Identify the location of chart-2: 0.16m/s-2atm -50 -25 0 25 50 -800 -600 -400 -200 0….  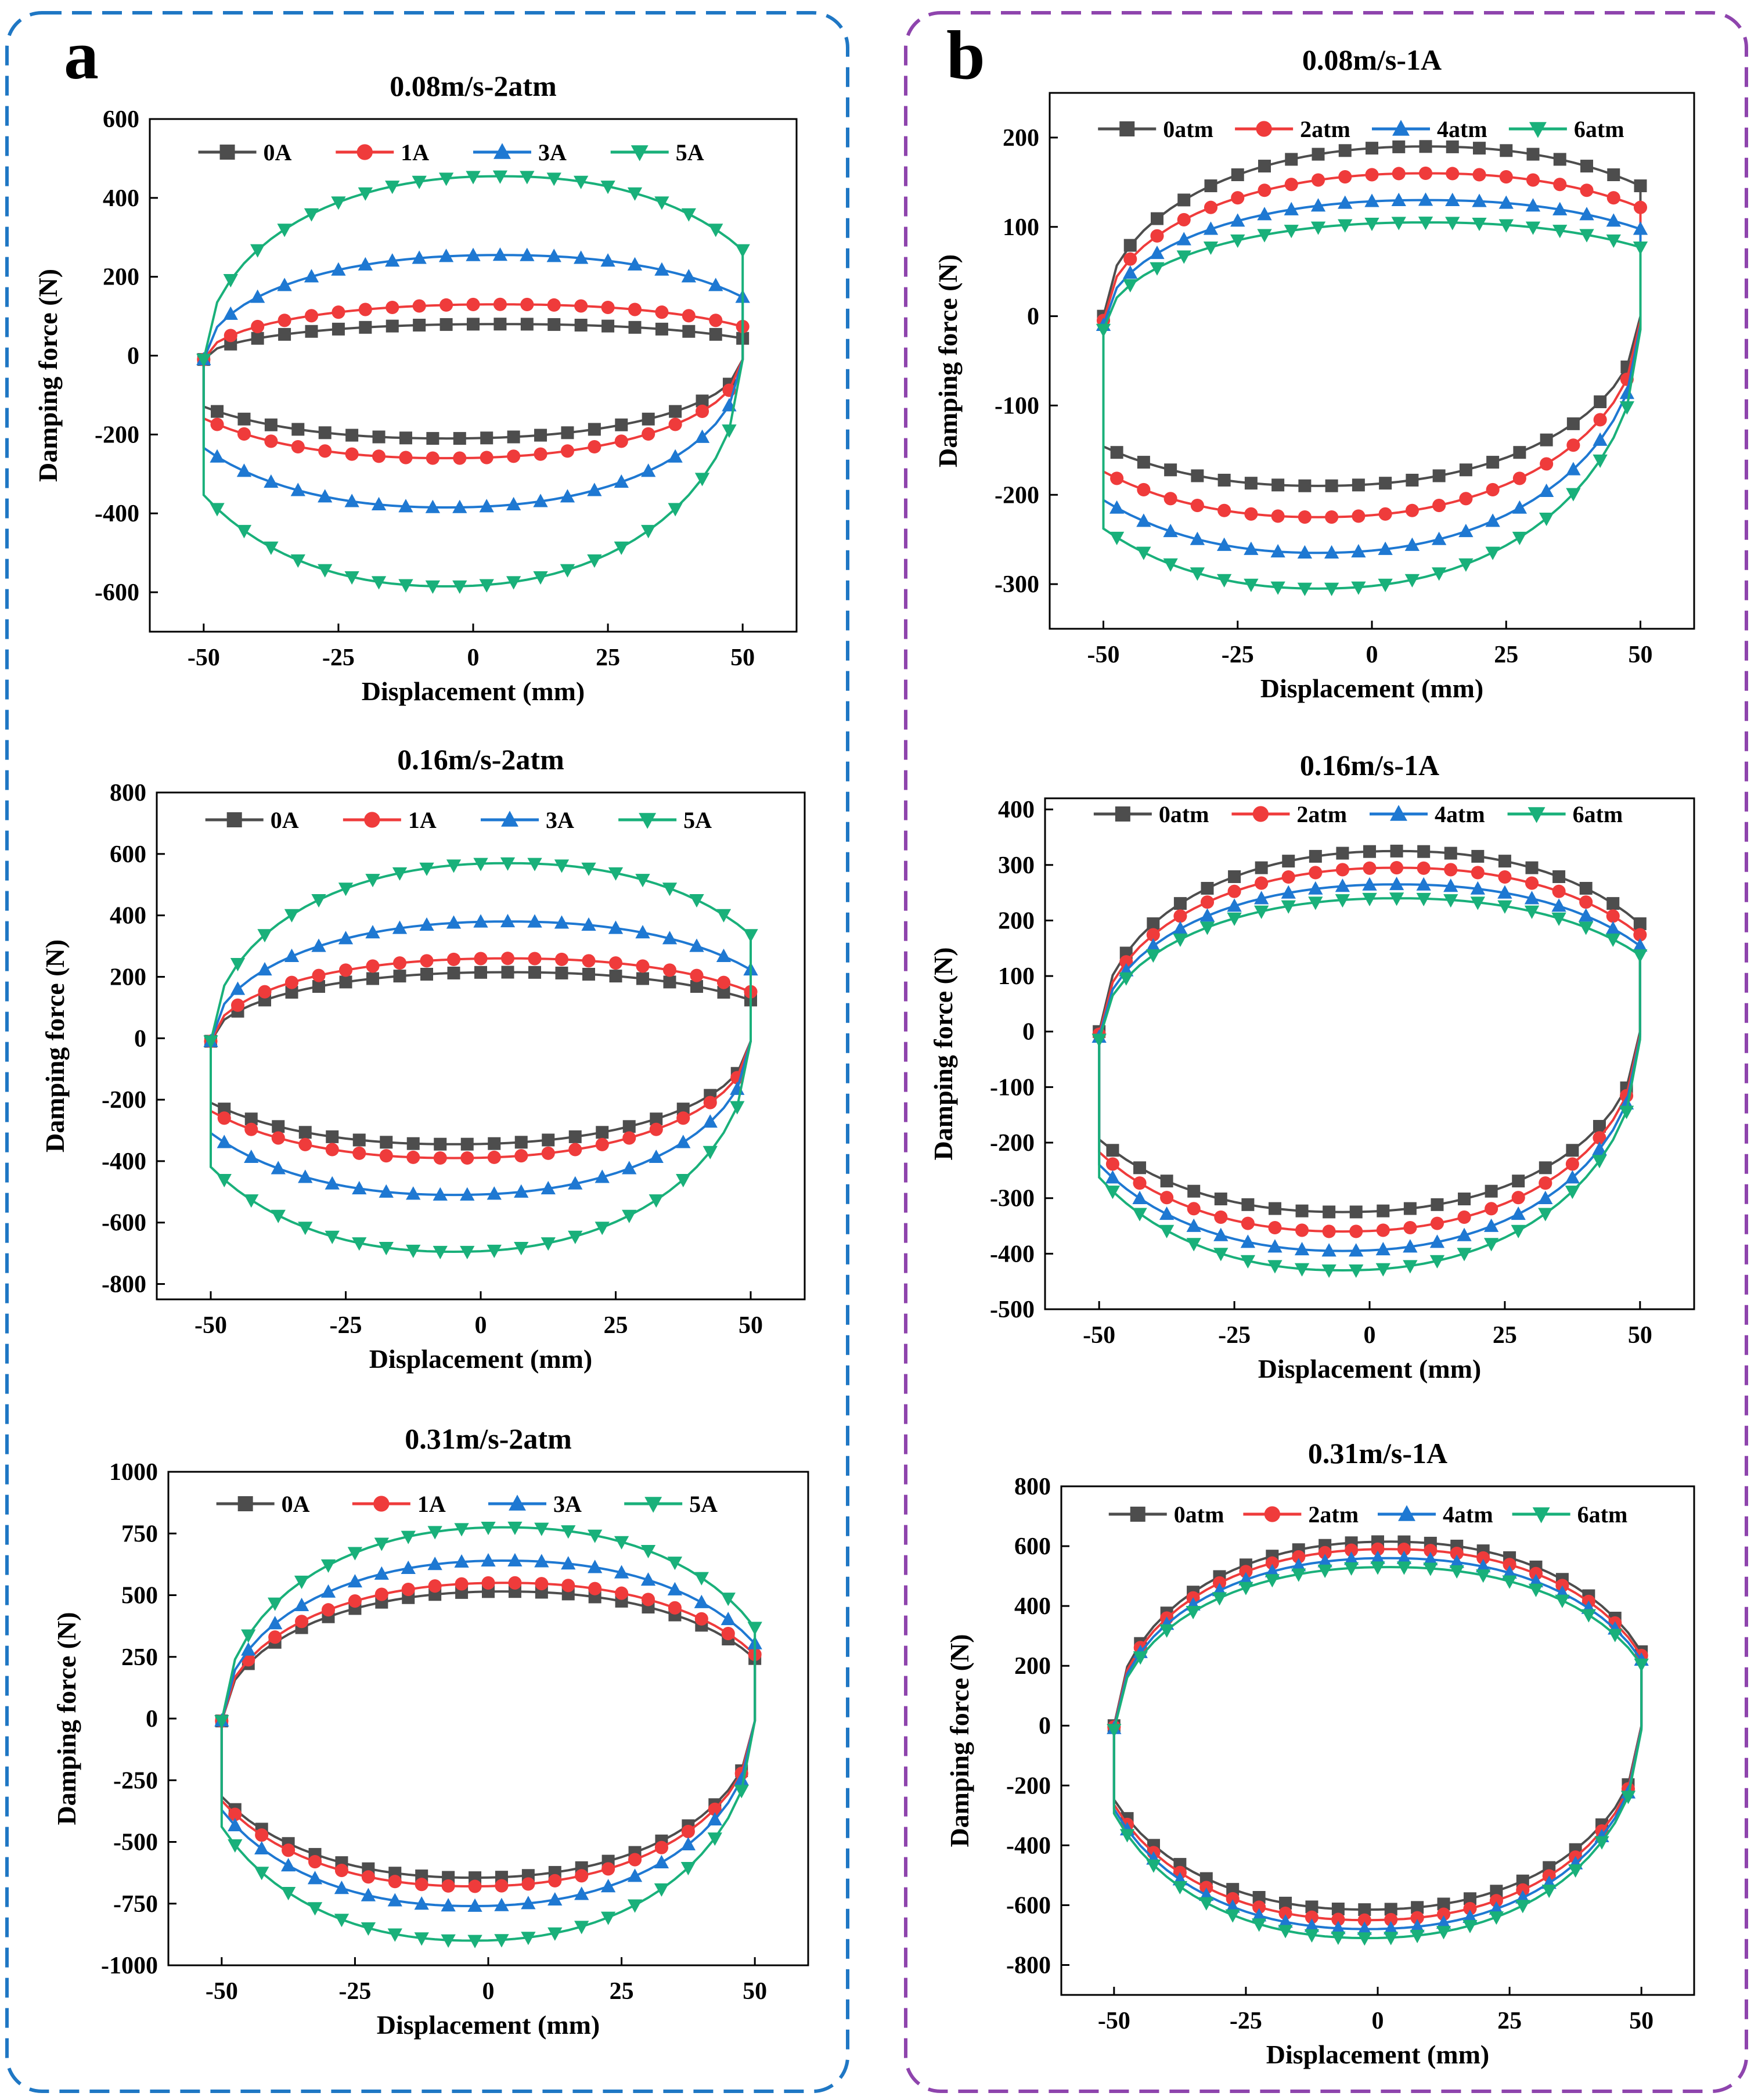
(423, 1059).